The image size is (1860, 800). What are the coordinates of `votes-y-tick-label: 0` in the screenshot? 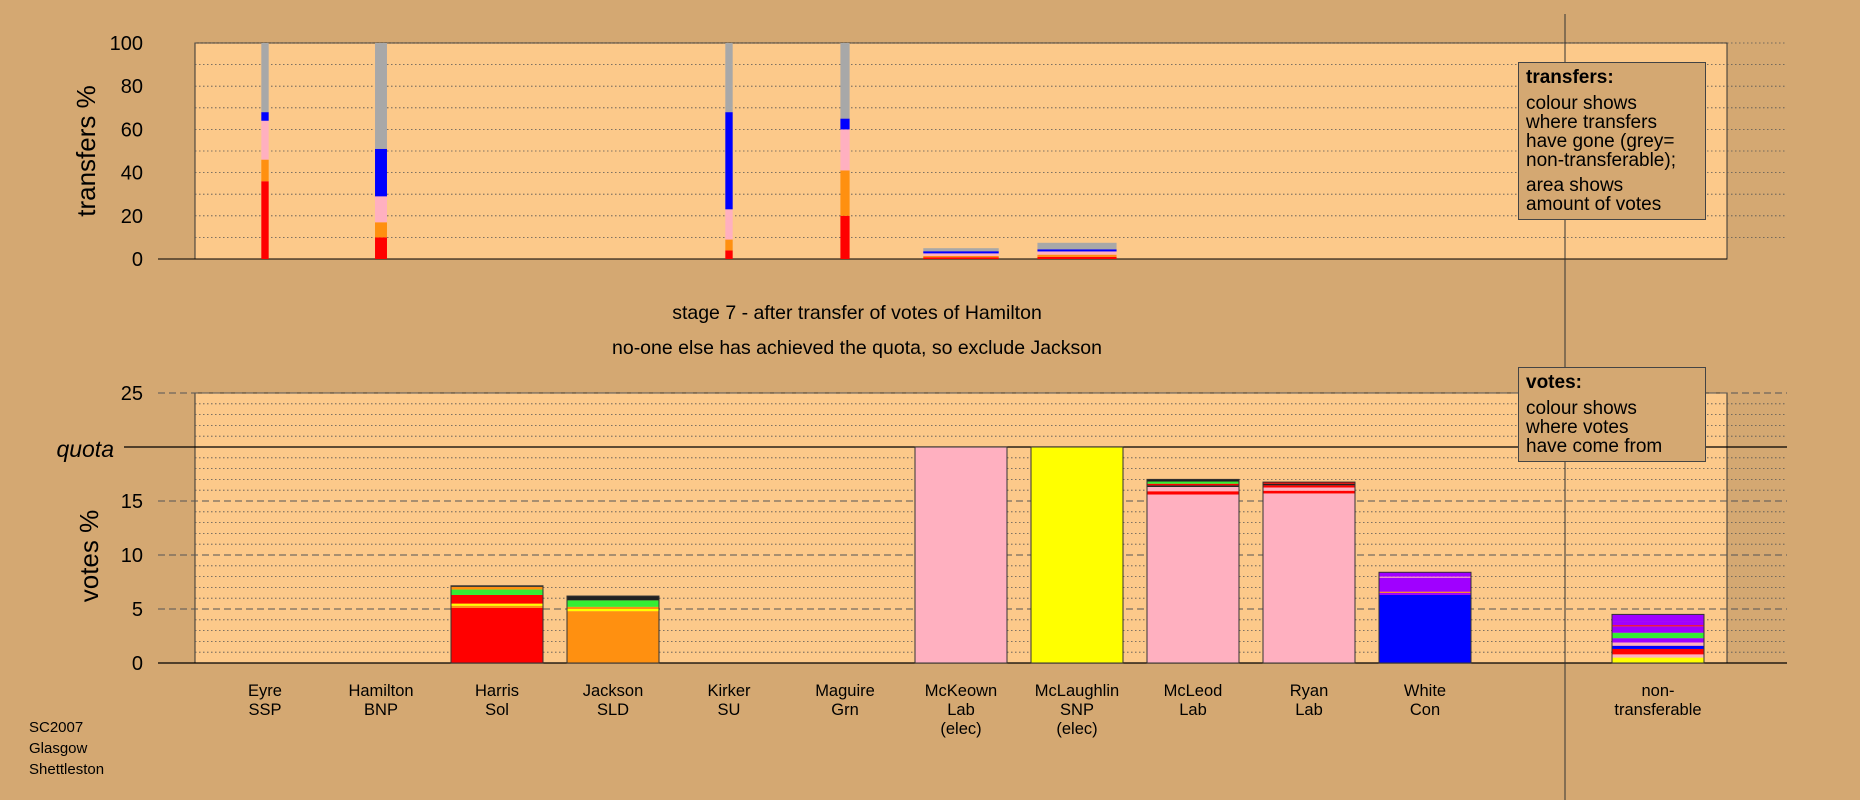 It's located at (137, 664).